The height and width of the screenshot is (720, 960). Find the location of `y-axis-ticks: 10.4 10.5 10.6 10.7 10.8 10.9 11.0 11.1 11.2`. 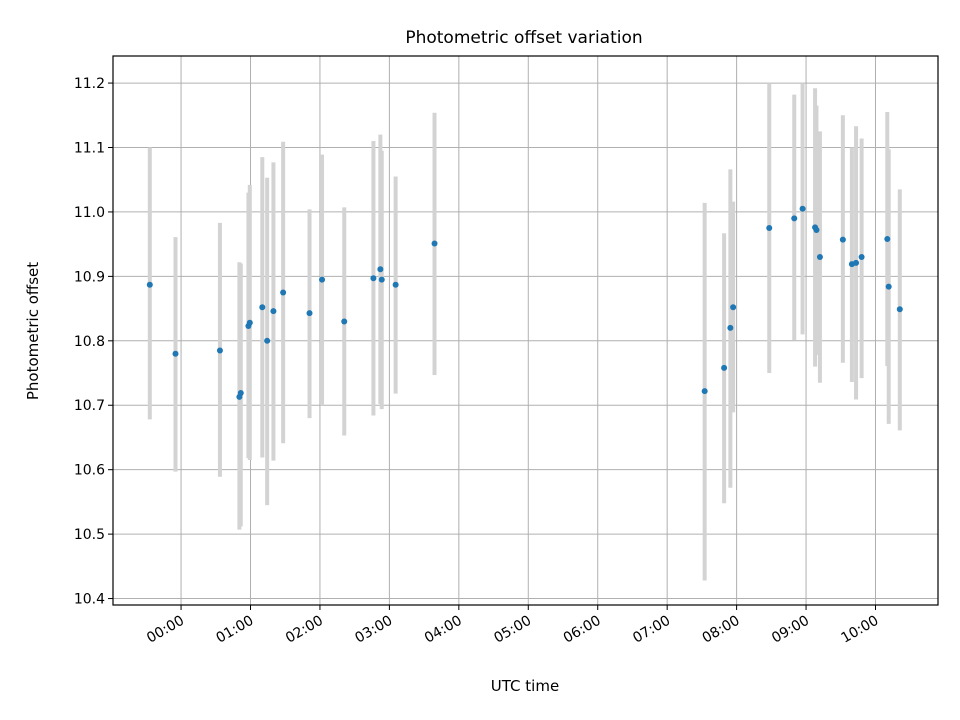

y-axis-ticks: 10.4 10.5 10.6 10.7 10.8 10.9 11.0 11.1 11.2 is located at coordinates (93, 342).